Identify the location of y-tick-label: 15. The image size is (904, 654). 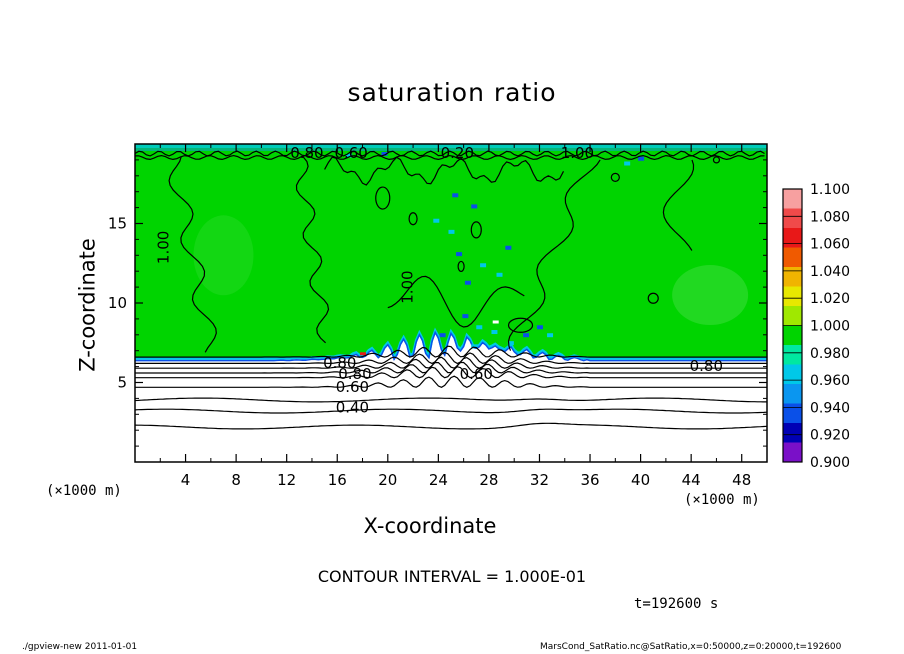
(117, 224).